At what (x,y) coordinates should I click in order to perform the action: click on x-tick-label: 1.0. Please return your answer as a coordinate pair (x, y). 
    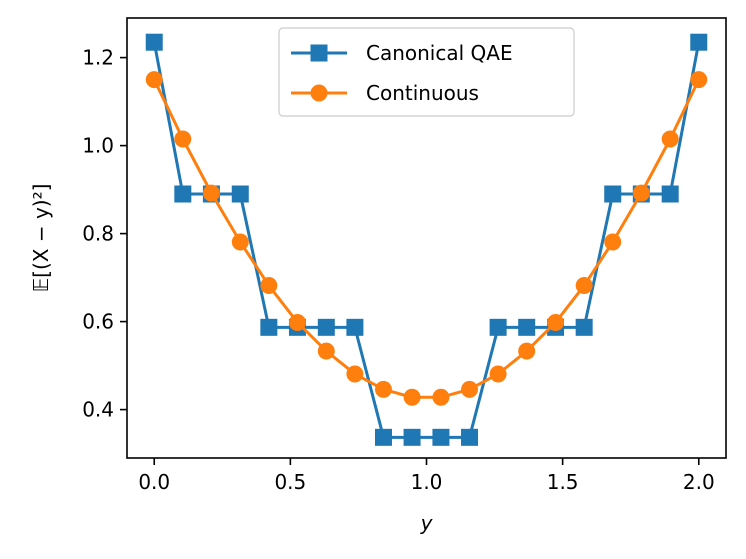
    Looking at the image, I should click on (427, 482).